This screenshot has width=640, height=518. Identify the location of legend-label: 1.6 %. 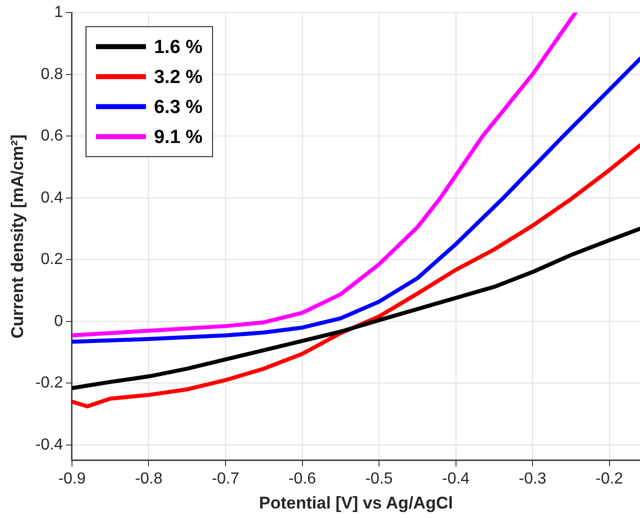
(178, 47).